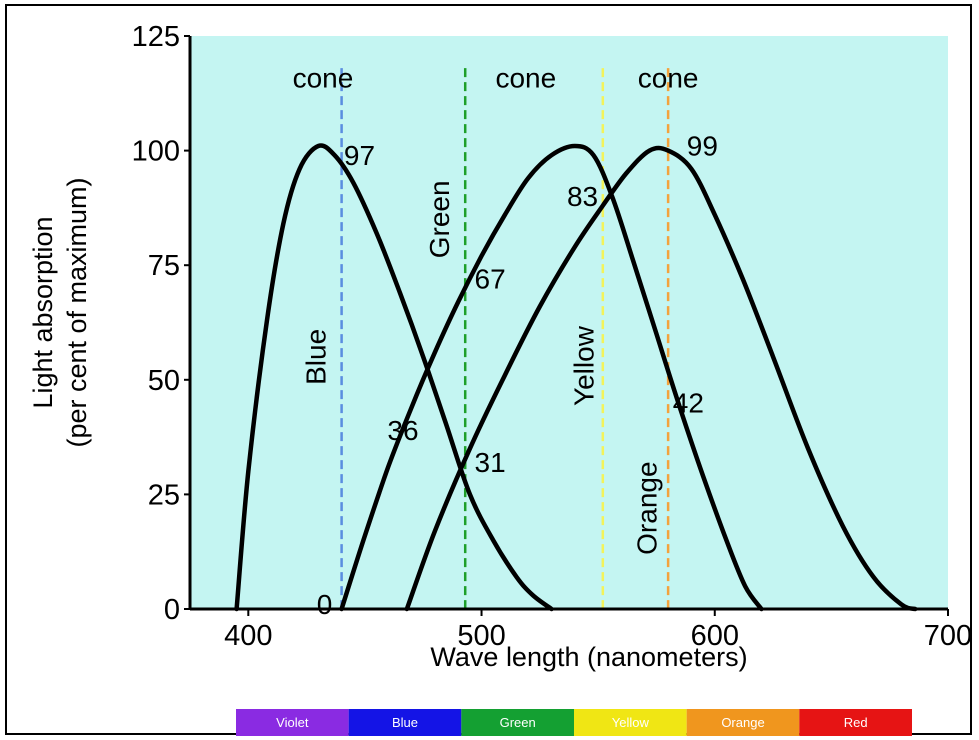 This screenshot has height=740, width=979. I want to click on spectrum-band-label: Red, so click(856, 722).